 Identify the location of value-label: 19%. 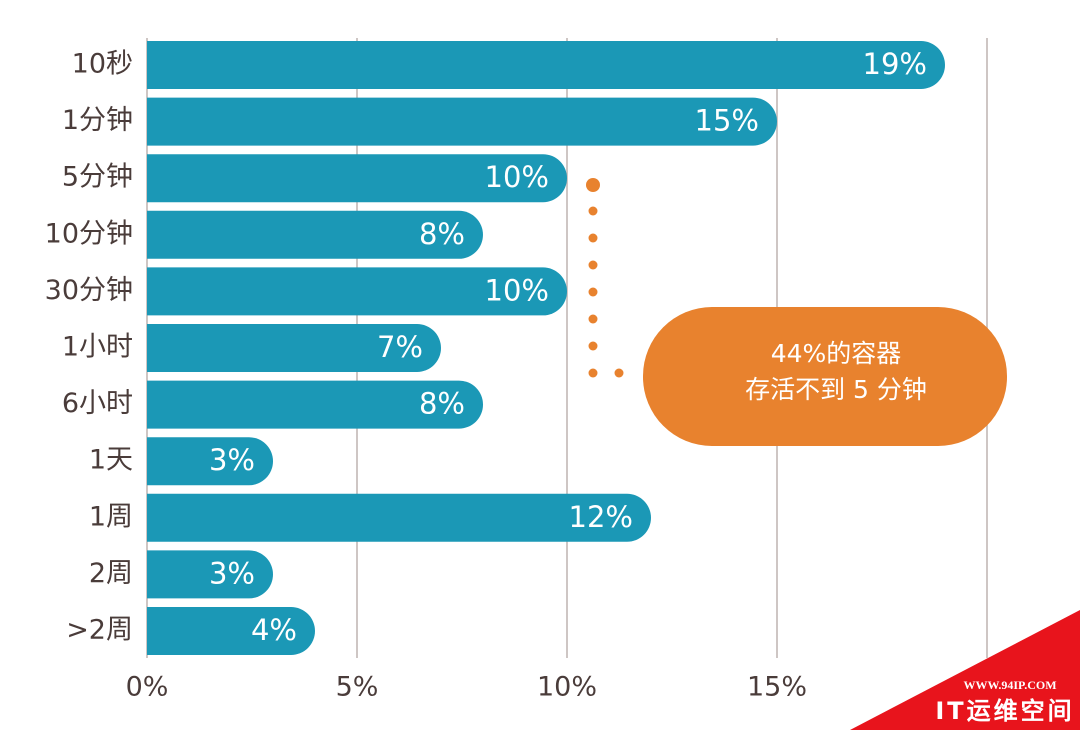
(895, 64).